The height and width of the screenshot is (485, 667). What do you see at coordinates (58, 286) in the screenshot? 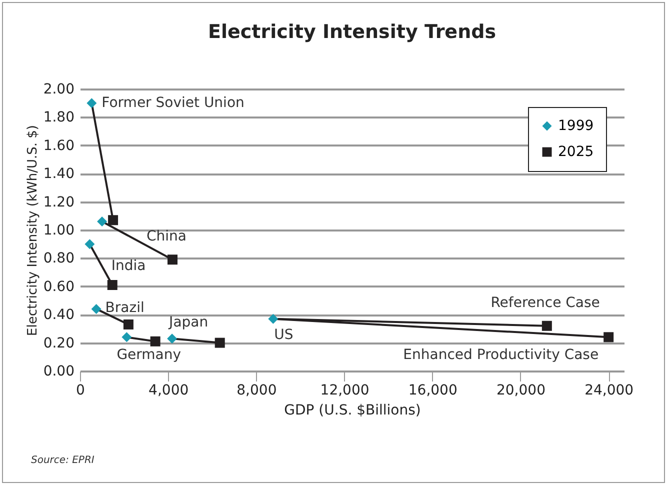
I see `y-tick-label: 0.60` at bounding box center [58, 286].